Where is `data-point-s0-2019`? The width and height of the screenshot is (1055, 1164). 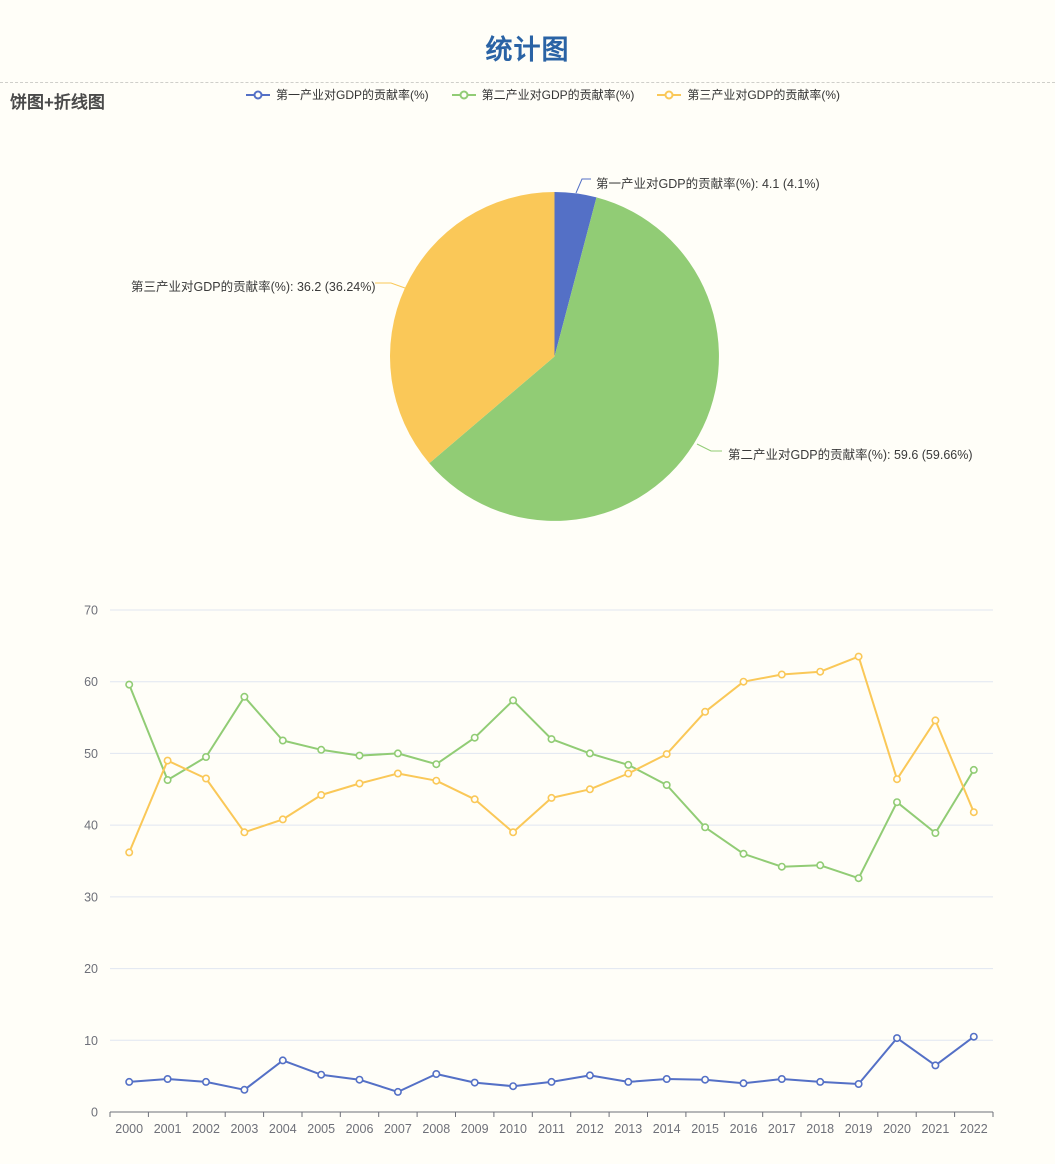
data-point-s0-2019 is located at coordinates (858, 1084).